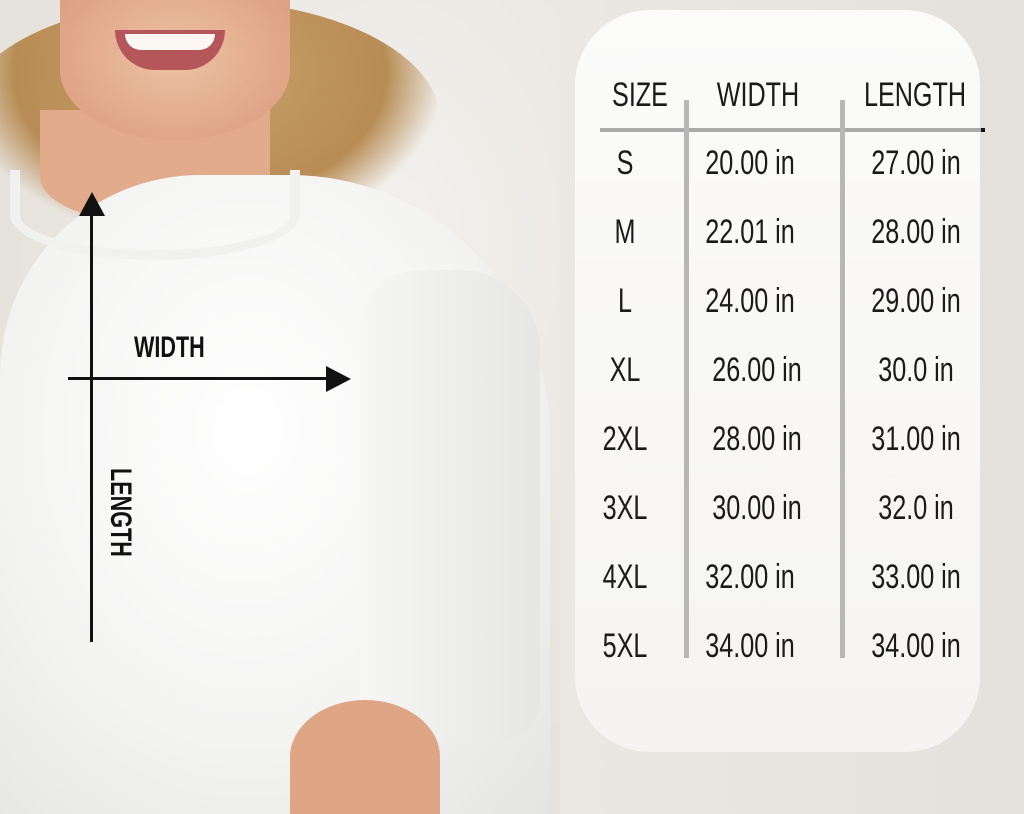 The image size is (1024, 814). What do you see at coordinates (200, 378) in the screenshot?
I see `width-arrow` at bounding box center [200, 378].